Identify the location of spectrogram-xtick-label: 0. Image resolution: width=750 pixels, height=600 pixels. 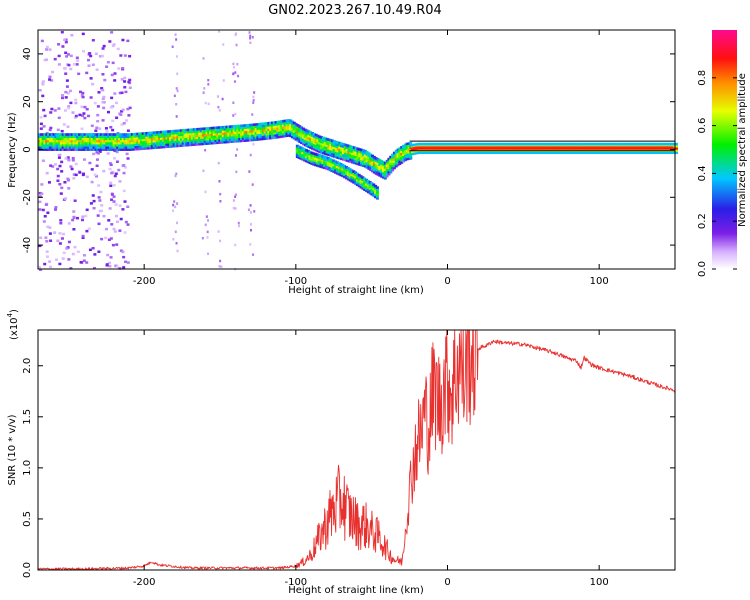
(447, 281).